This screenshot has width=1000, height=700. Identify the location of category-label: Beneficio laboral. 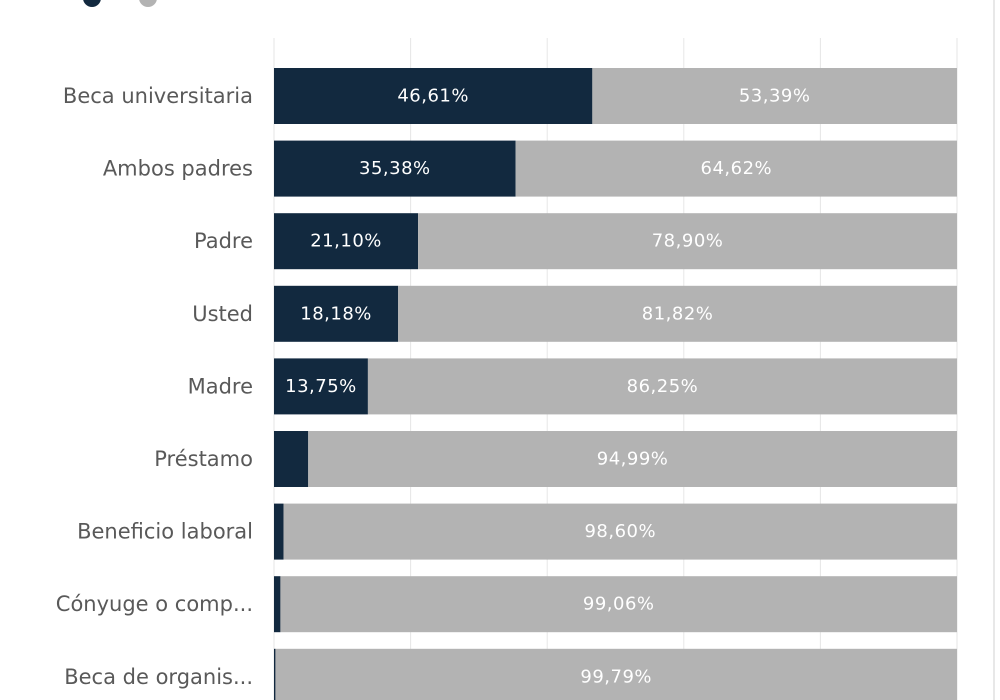
(165, 532).